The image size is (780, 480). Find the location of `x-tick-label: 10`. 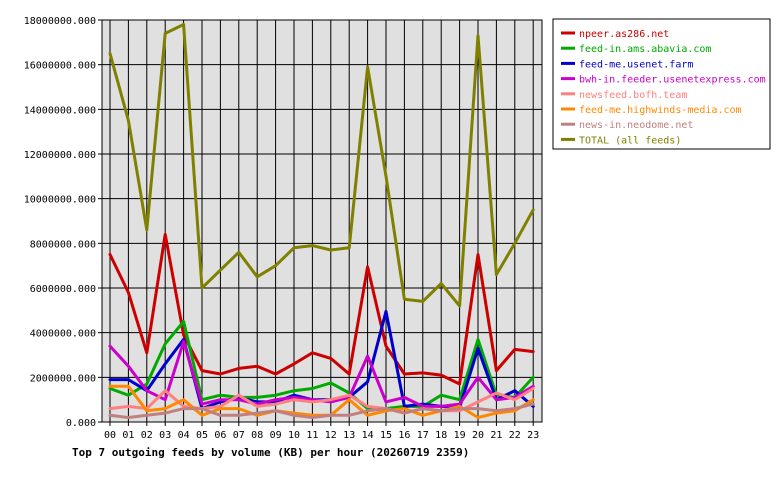

x-tick-label: 10 is located at coordinates (294, 435).